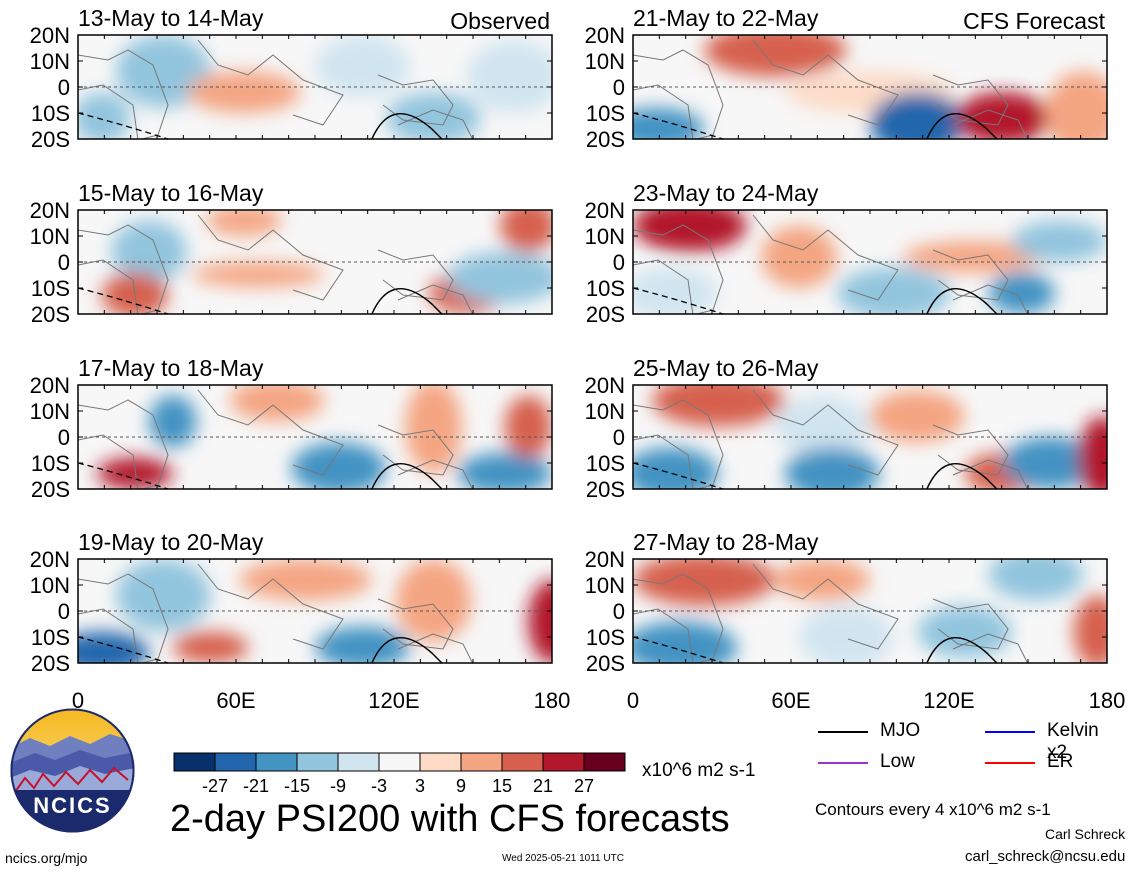 The image size is (1135, 872). I want to click on panel-date-label: 15-May to 16-May, so click(171, 193).